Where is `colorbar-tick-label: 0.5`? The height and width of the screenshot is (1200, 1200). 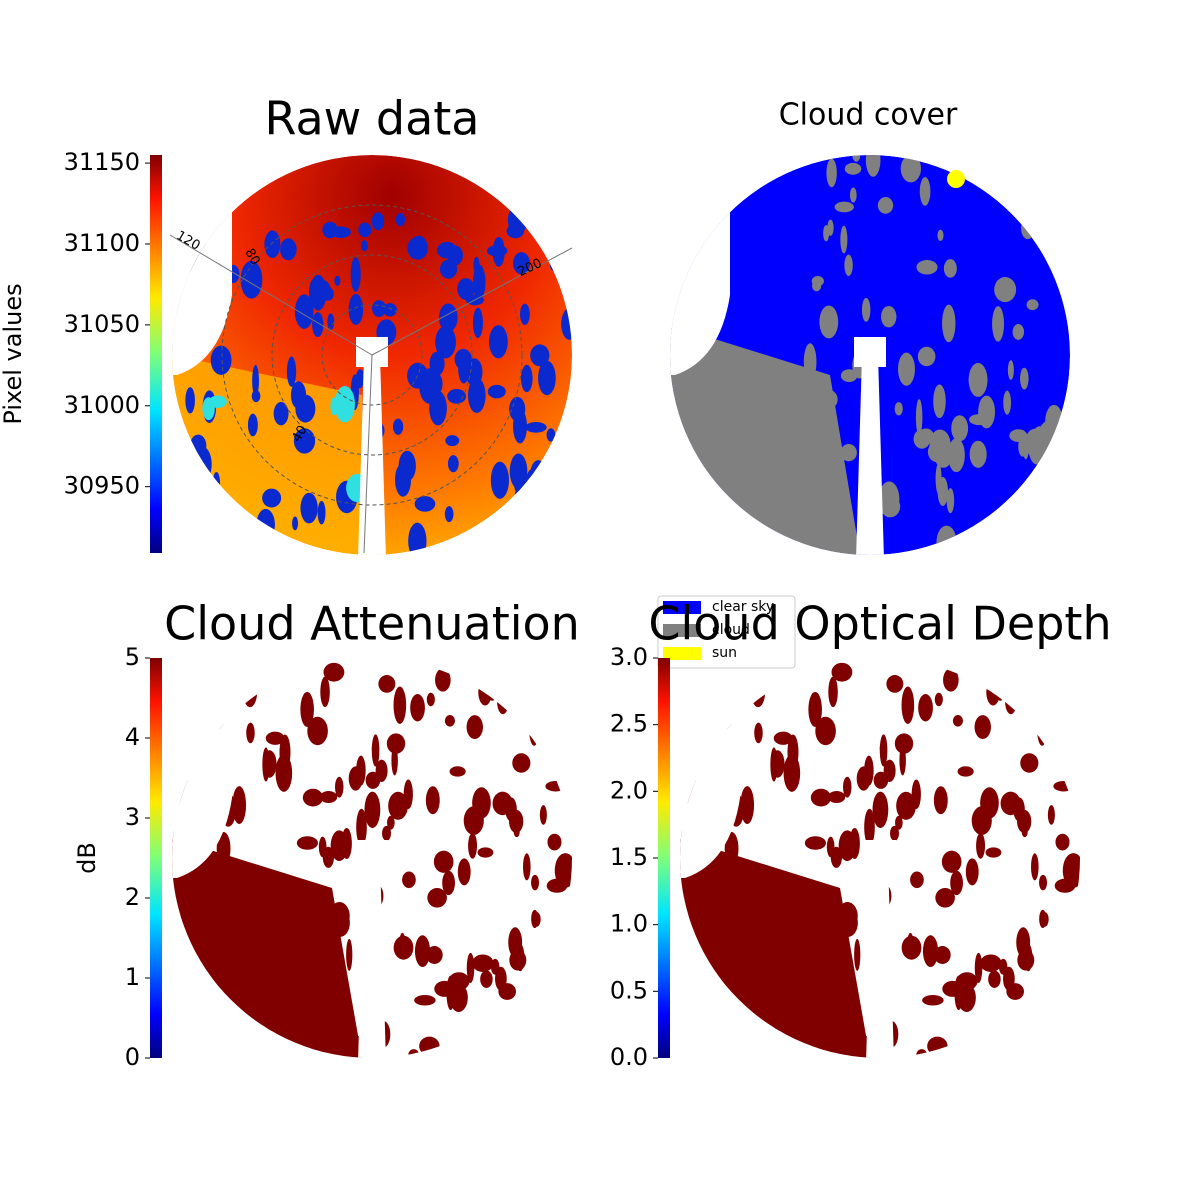 colorbar-tick-label: 0.5 is located at coordinates (629, 990).